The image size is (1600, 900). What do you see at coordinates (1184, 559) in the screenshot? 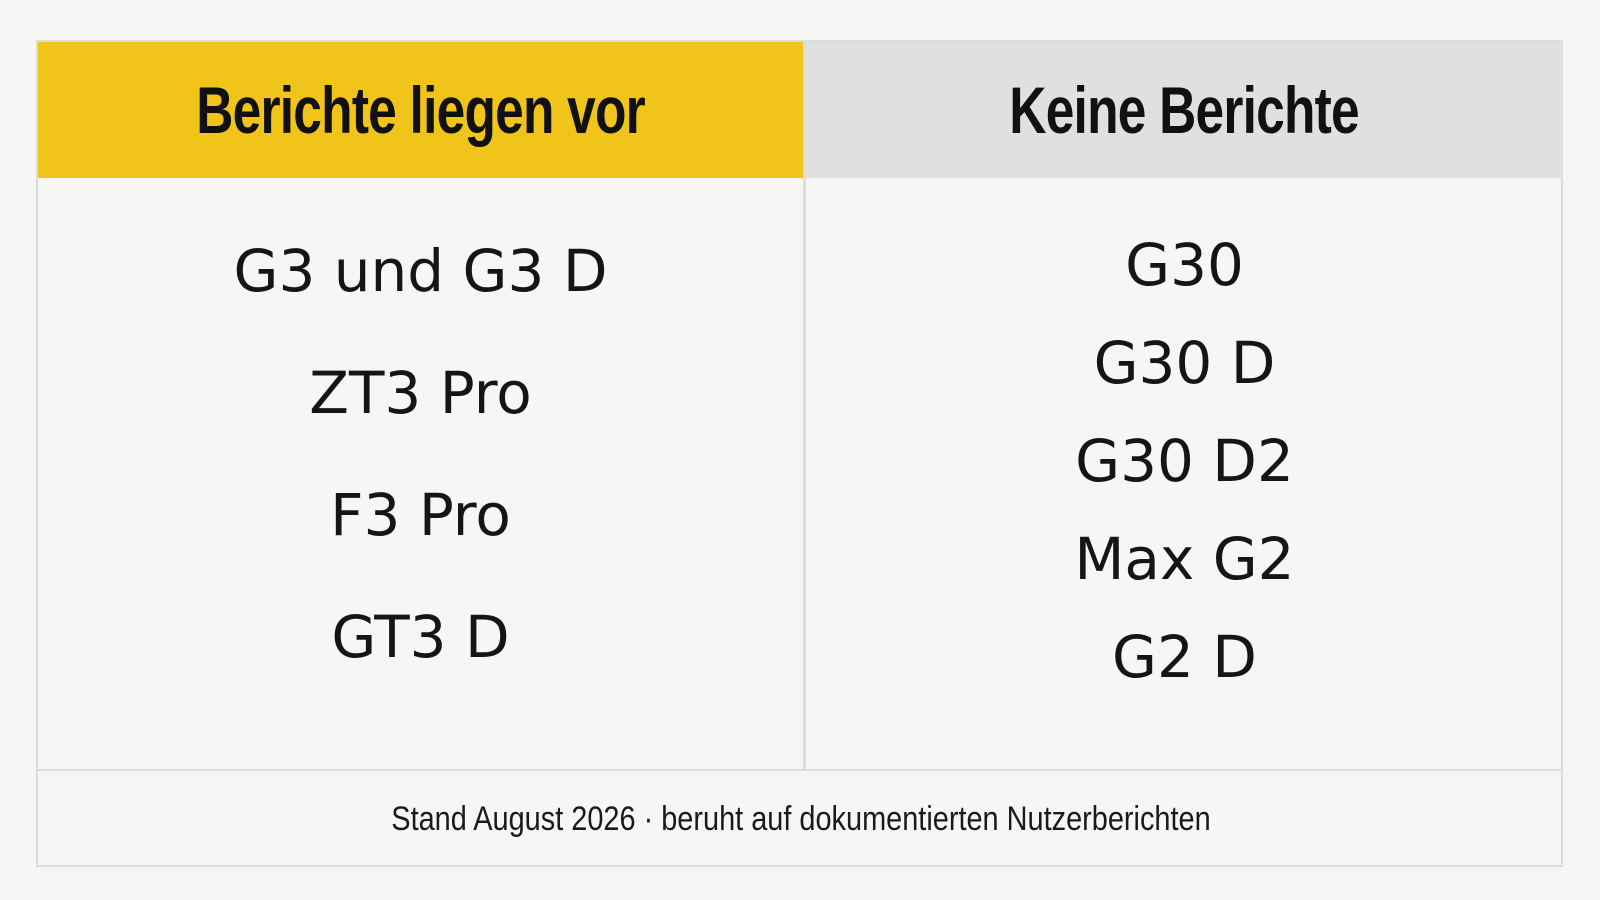
I see `list-item: Max G2` at bounding box center [1184, 559].